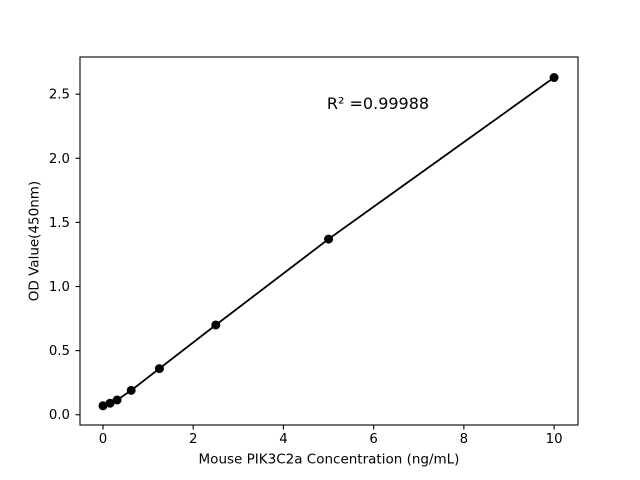  What do you see at coordinates (193, 439) in the screenshot?
I see `x-tick-label: 2` at bounding box center [193, 439].